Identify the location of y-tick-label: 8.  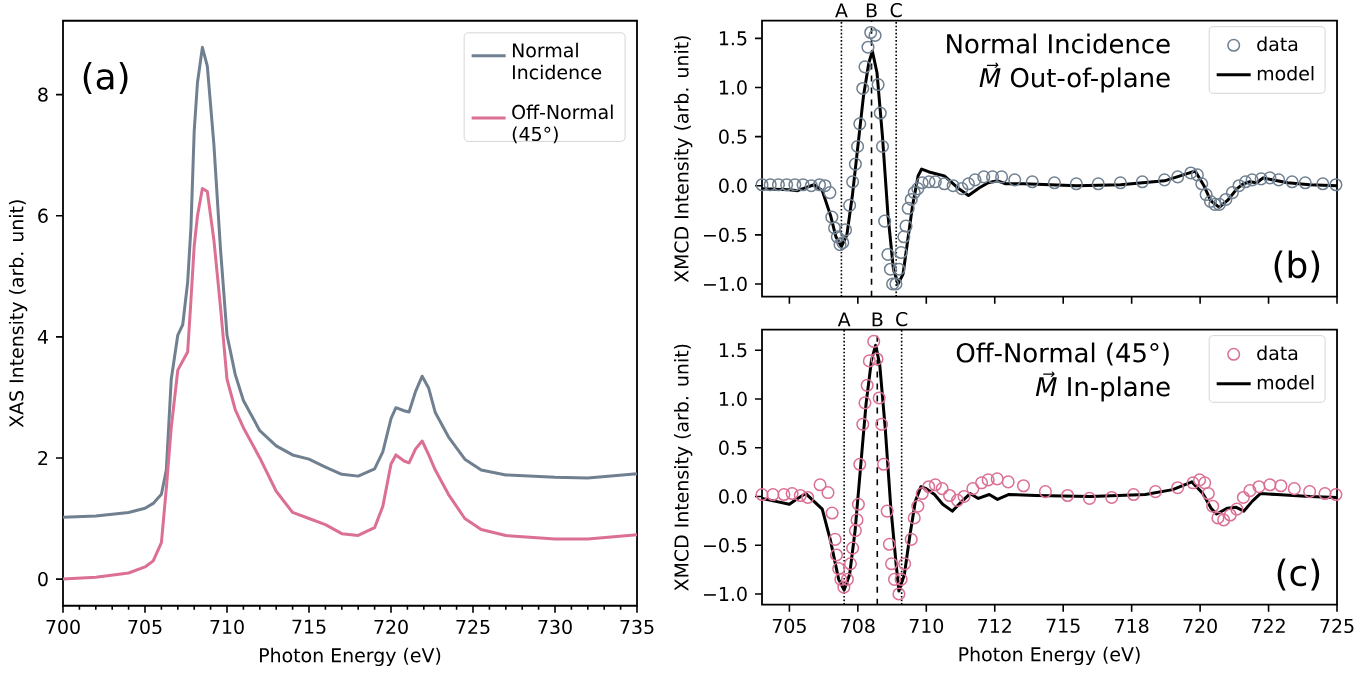
(43, 94).